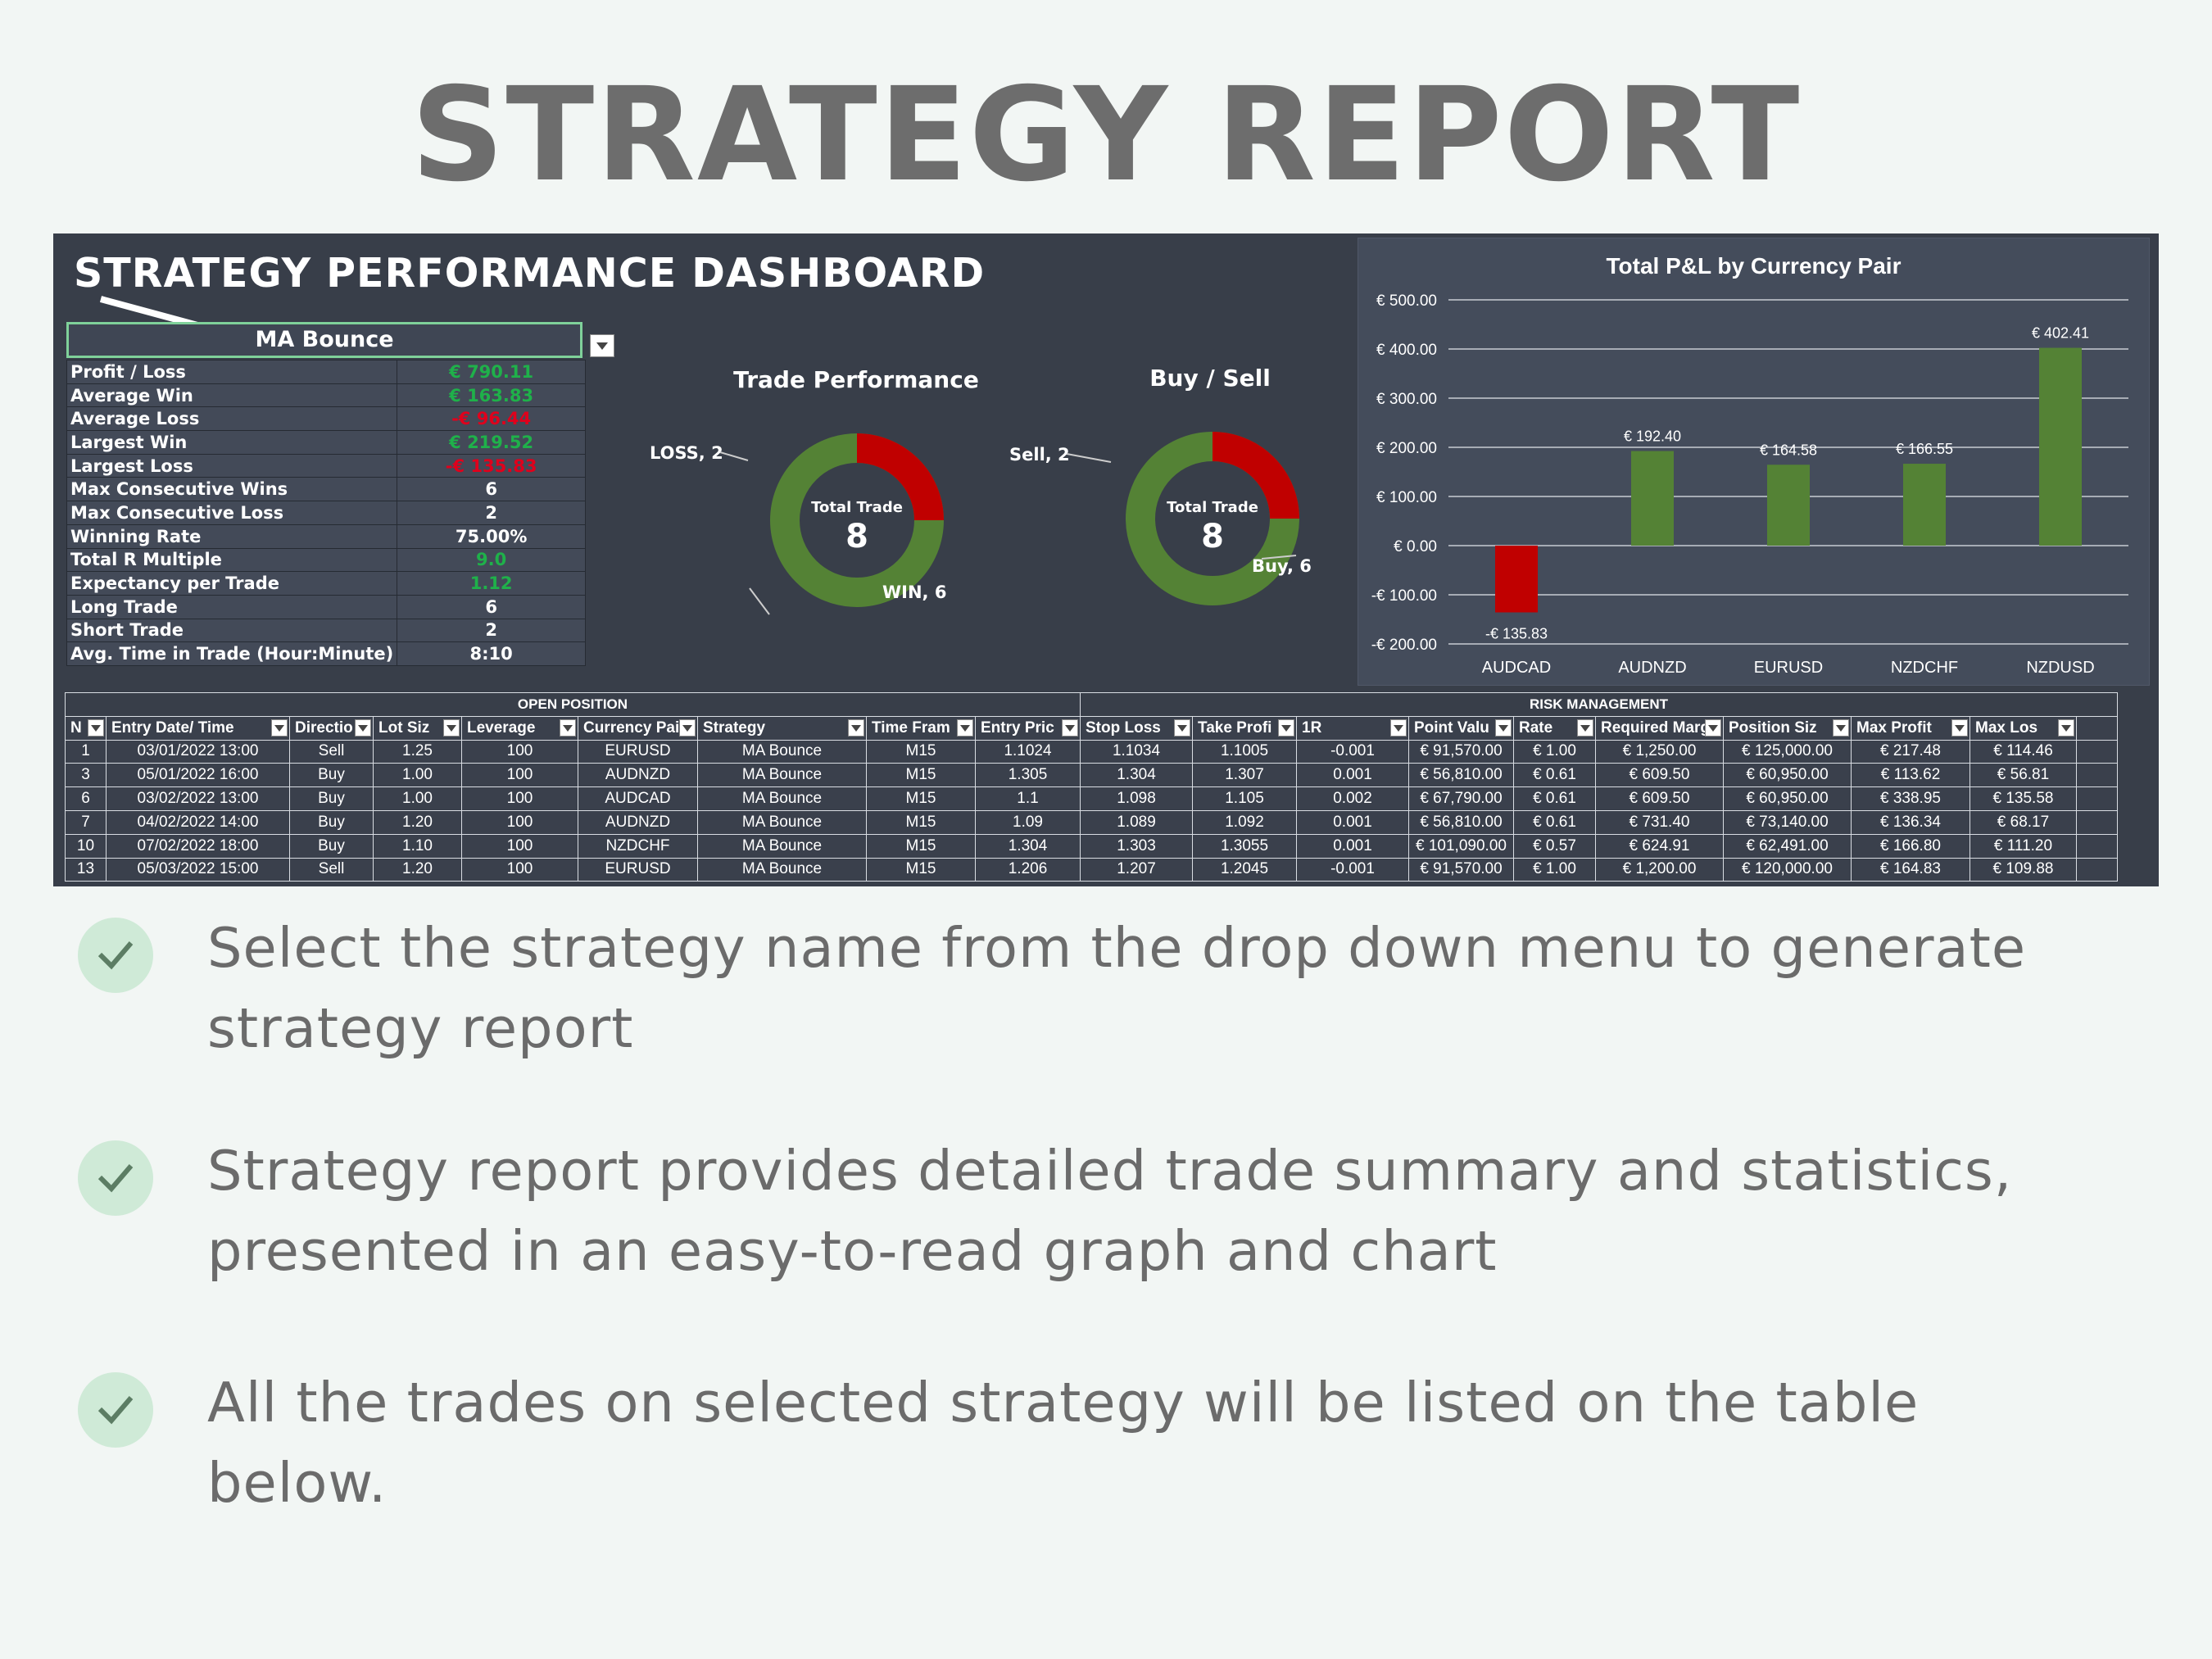 The height and width of the screenshot is (1659, 2212). Describe the element at coordinates (1136, 846) in the screenshot. I see `table-cell: 1.303` at that location.